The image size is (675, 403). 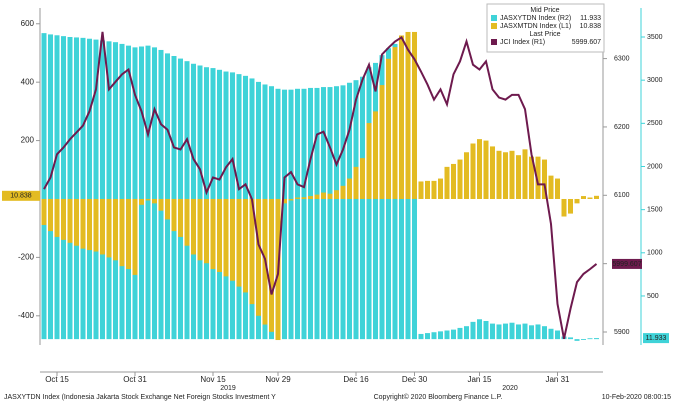 I want to click on legend-label: JASXYTDN Index (R2), so click(x=535, y=18).